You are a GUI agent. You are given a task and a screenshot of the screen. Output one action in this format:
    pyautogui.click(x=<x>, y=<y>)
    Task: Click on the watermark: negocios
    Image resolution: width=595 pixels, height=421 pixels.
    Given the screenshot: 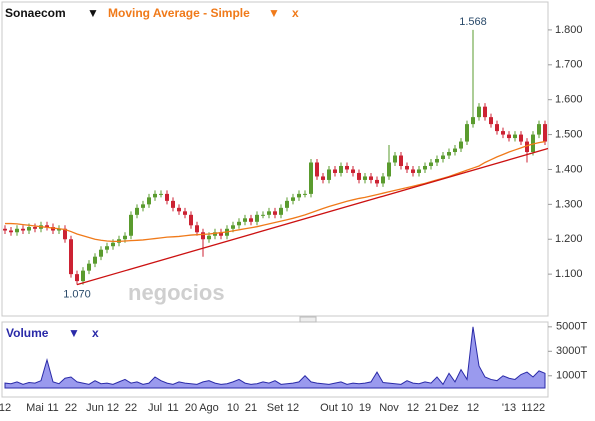 What is the action you would take?
    pyautogui.click(x=176, y=292)
    